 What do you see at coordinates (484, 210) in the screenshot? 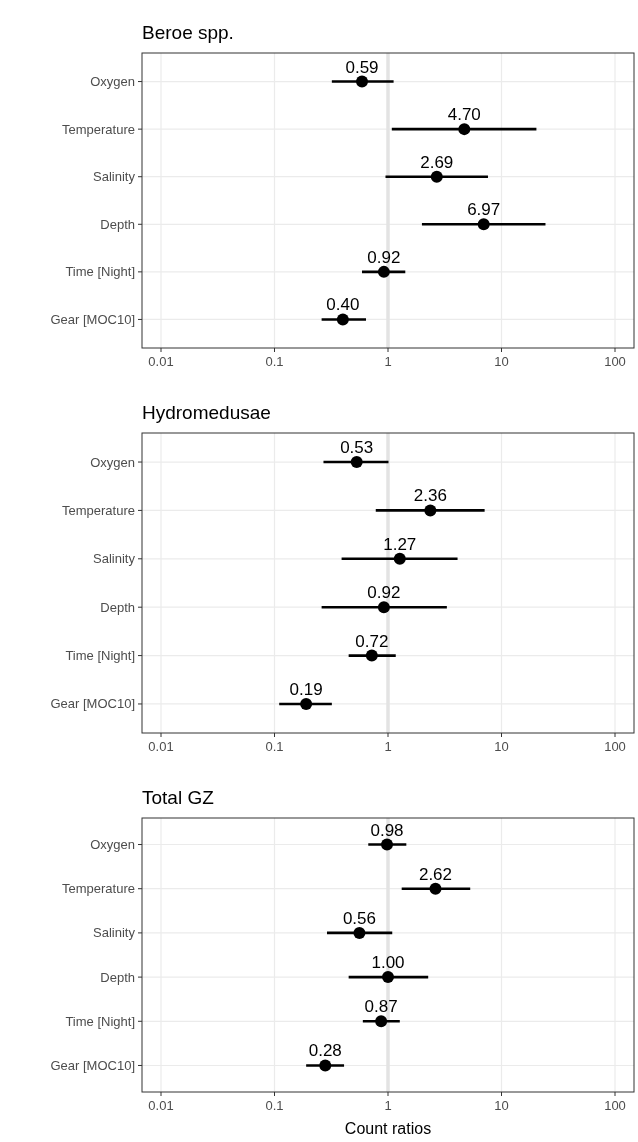
I see `data-label: 6.97` at bounding box center [484, 210].